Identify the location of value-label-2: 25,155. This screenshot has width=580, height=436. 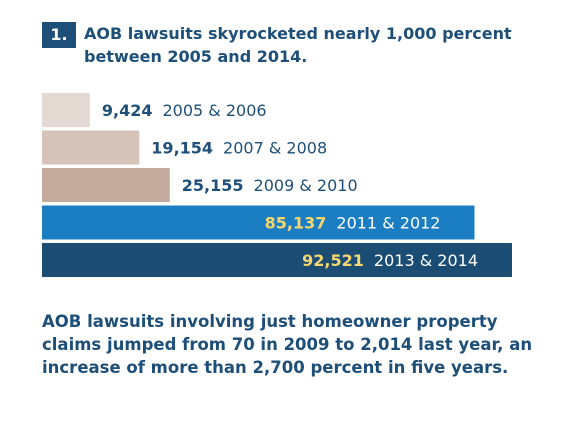
(213, 185).